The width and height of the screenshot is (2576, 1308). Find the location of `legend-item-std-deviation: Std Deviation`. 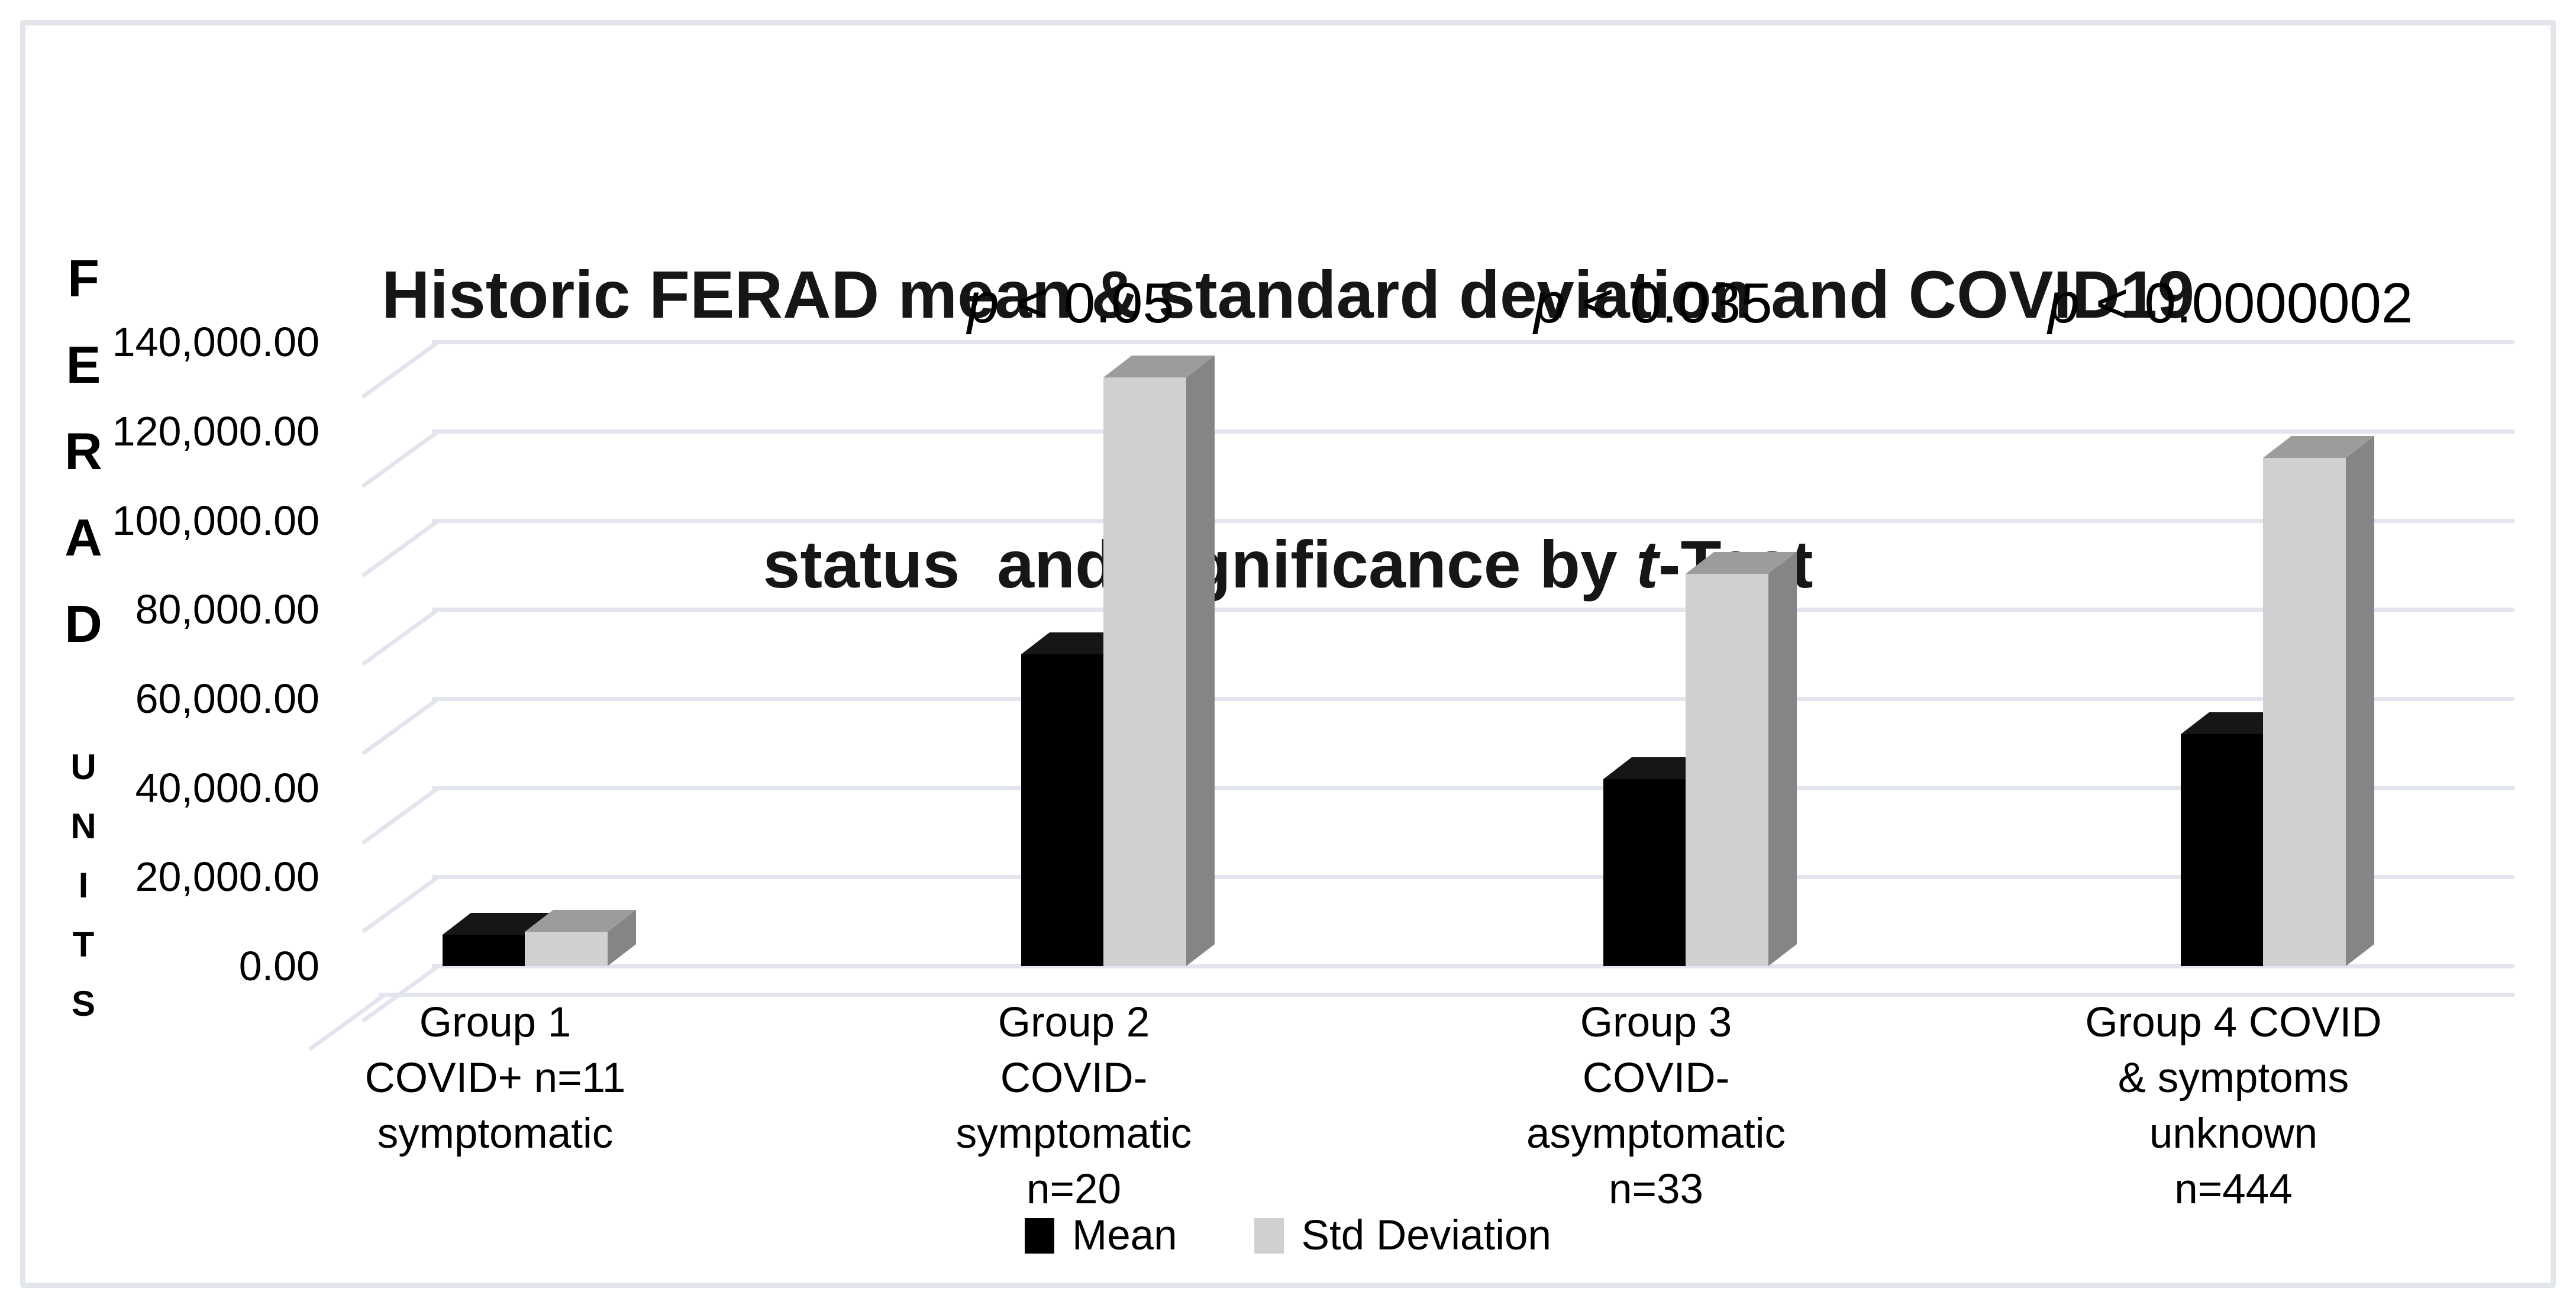

legend-item-std-deviation: Std Deviation is located at coordinates (1402, 1235).